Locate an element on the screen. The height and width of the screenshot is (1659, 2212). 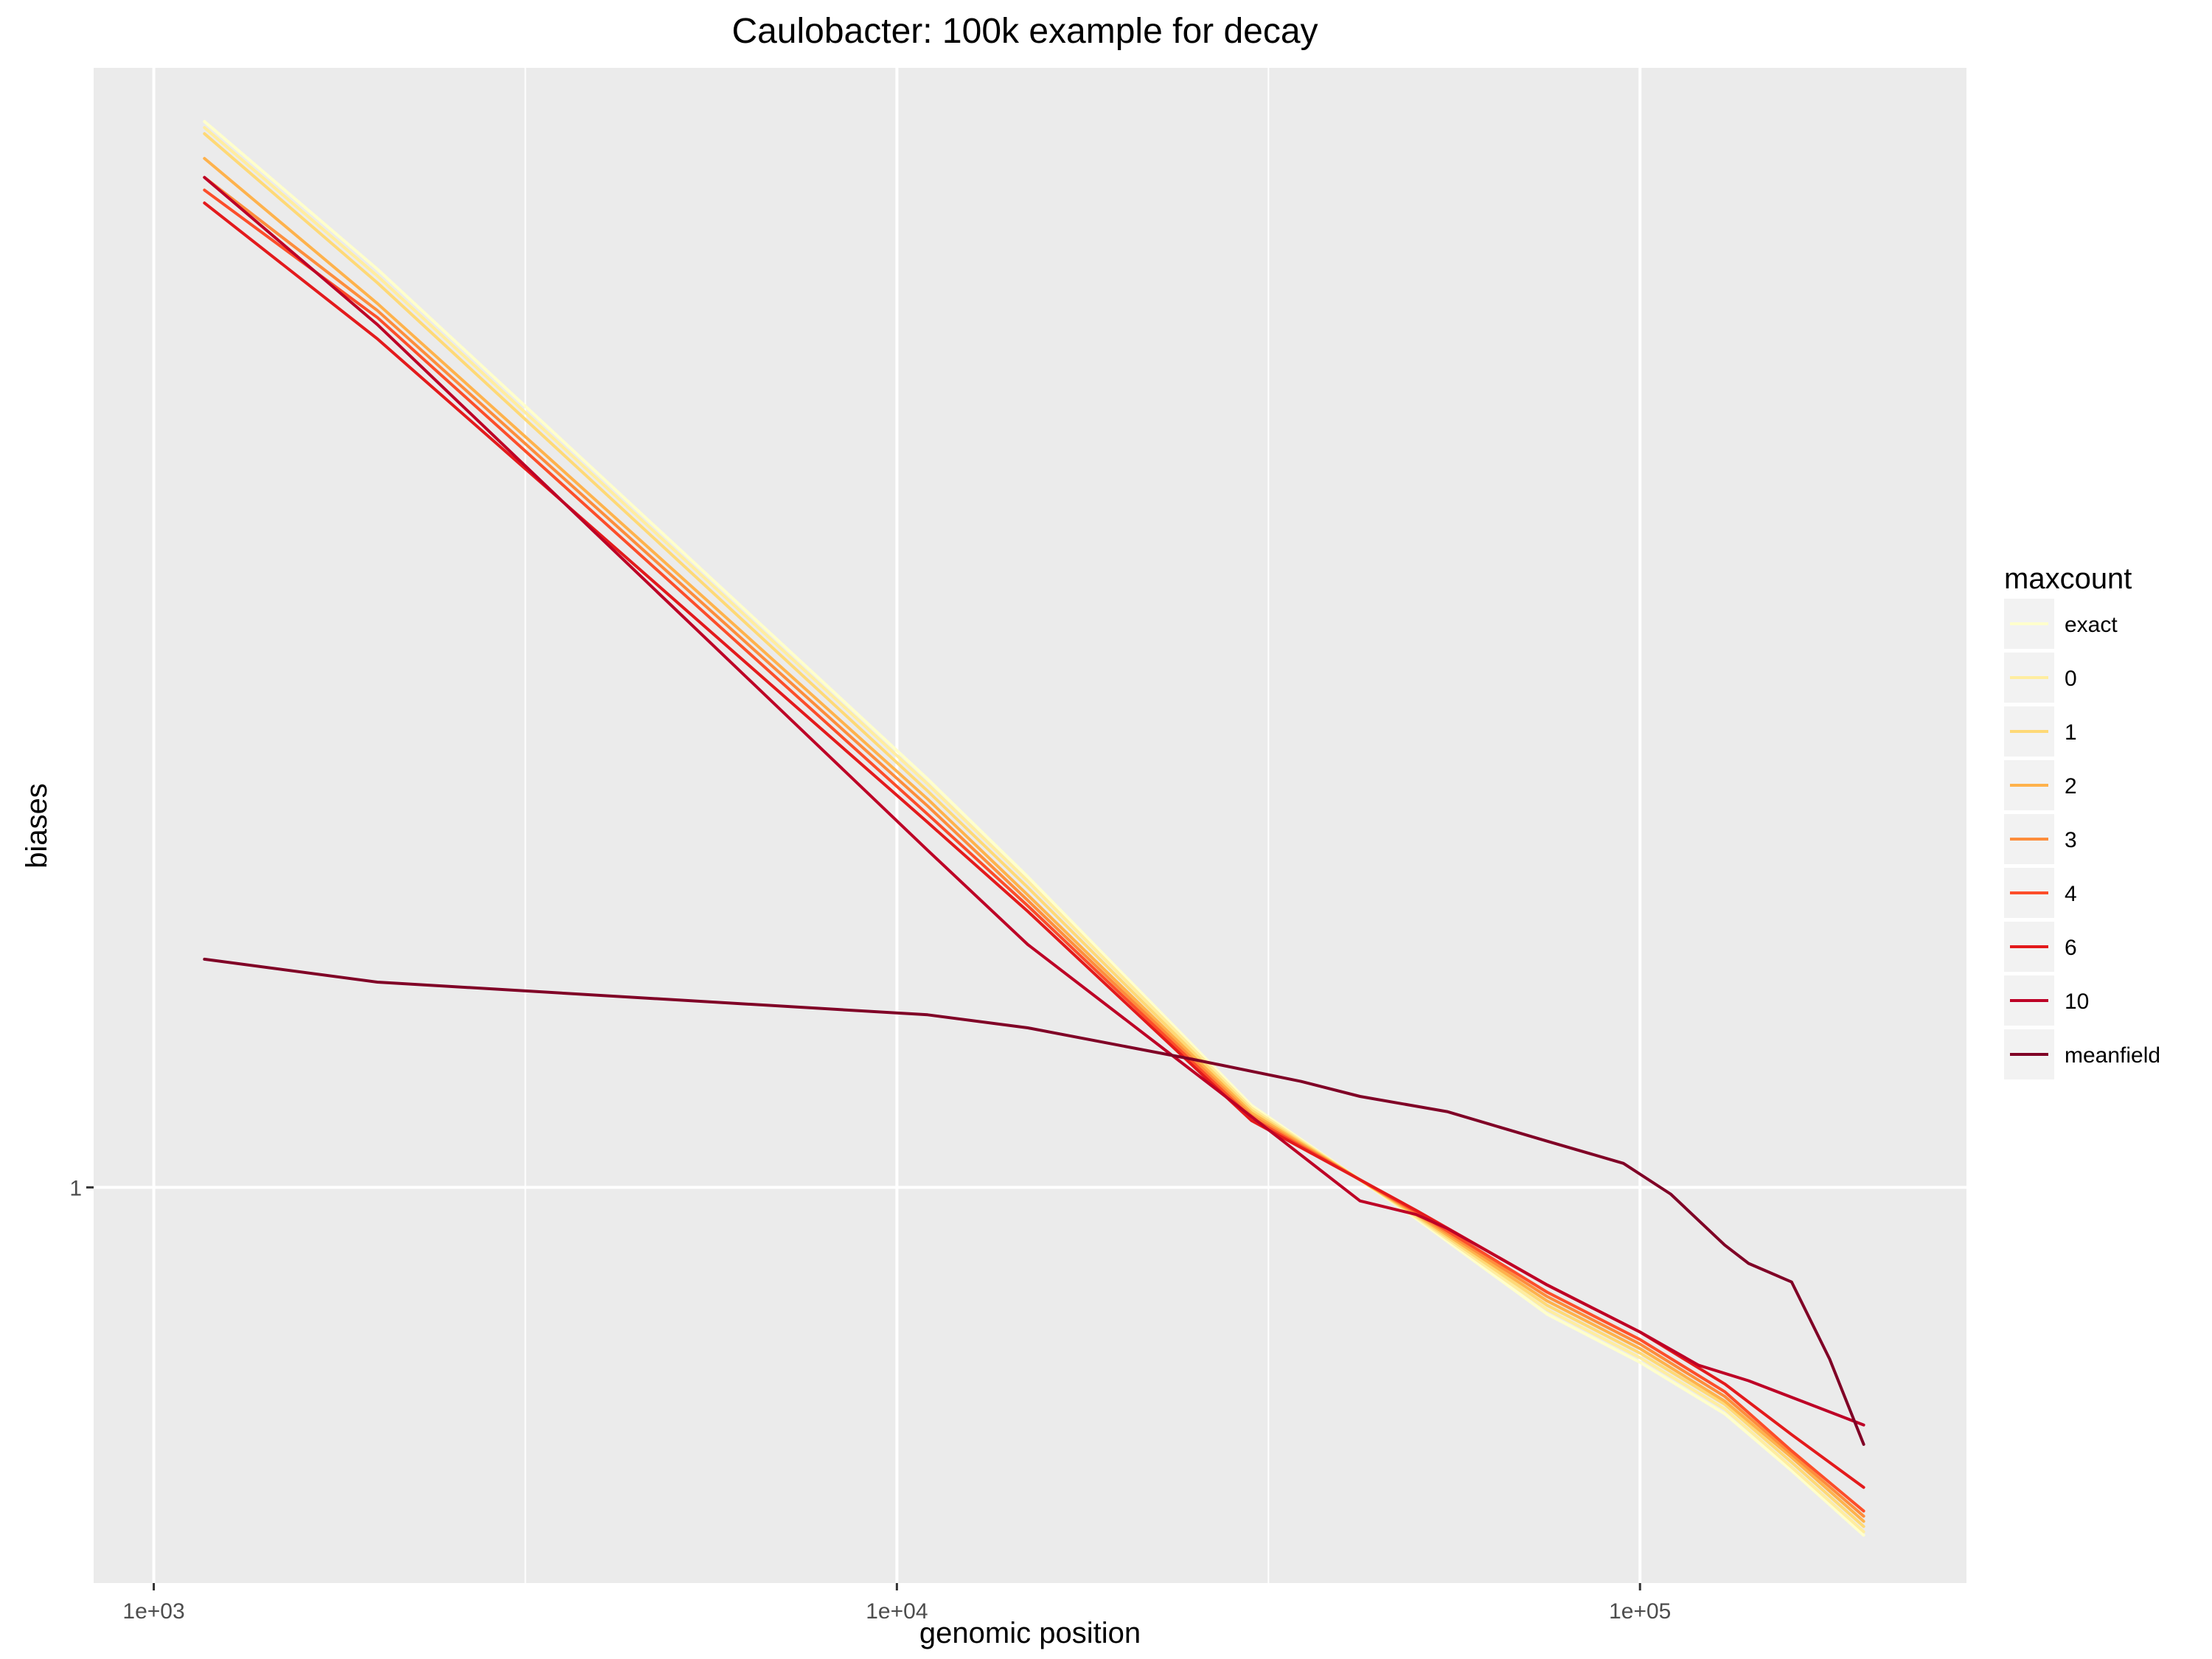
legend: maxcount exact 0 1 2 3 4 6 10 meanfield is located at coordinates (2082, 821).